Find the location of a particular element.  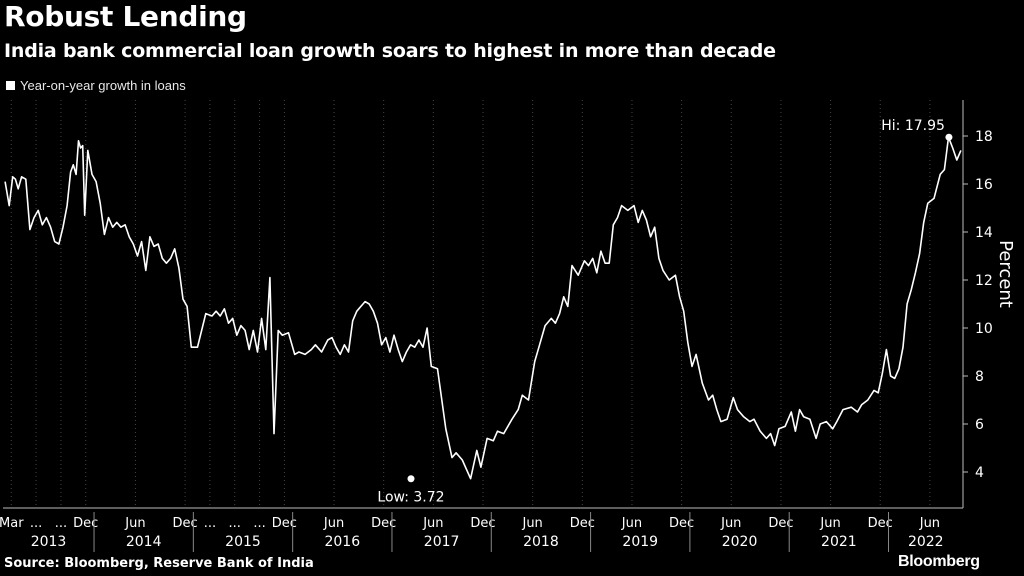

high-label: Hi: 17.95 is located at coordinates (913, 126).